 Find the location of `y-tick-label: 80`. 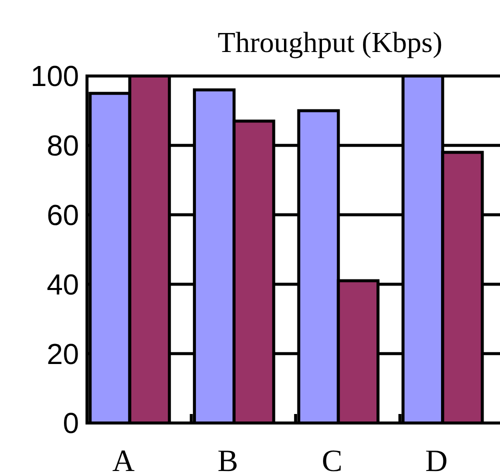

y-tick-label: 80 is located at coordinates (62, 146).